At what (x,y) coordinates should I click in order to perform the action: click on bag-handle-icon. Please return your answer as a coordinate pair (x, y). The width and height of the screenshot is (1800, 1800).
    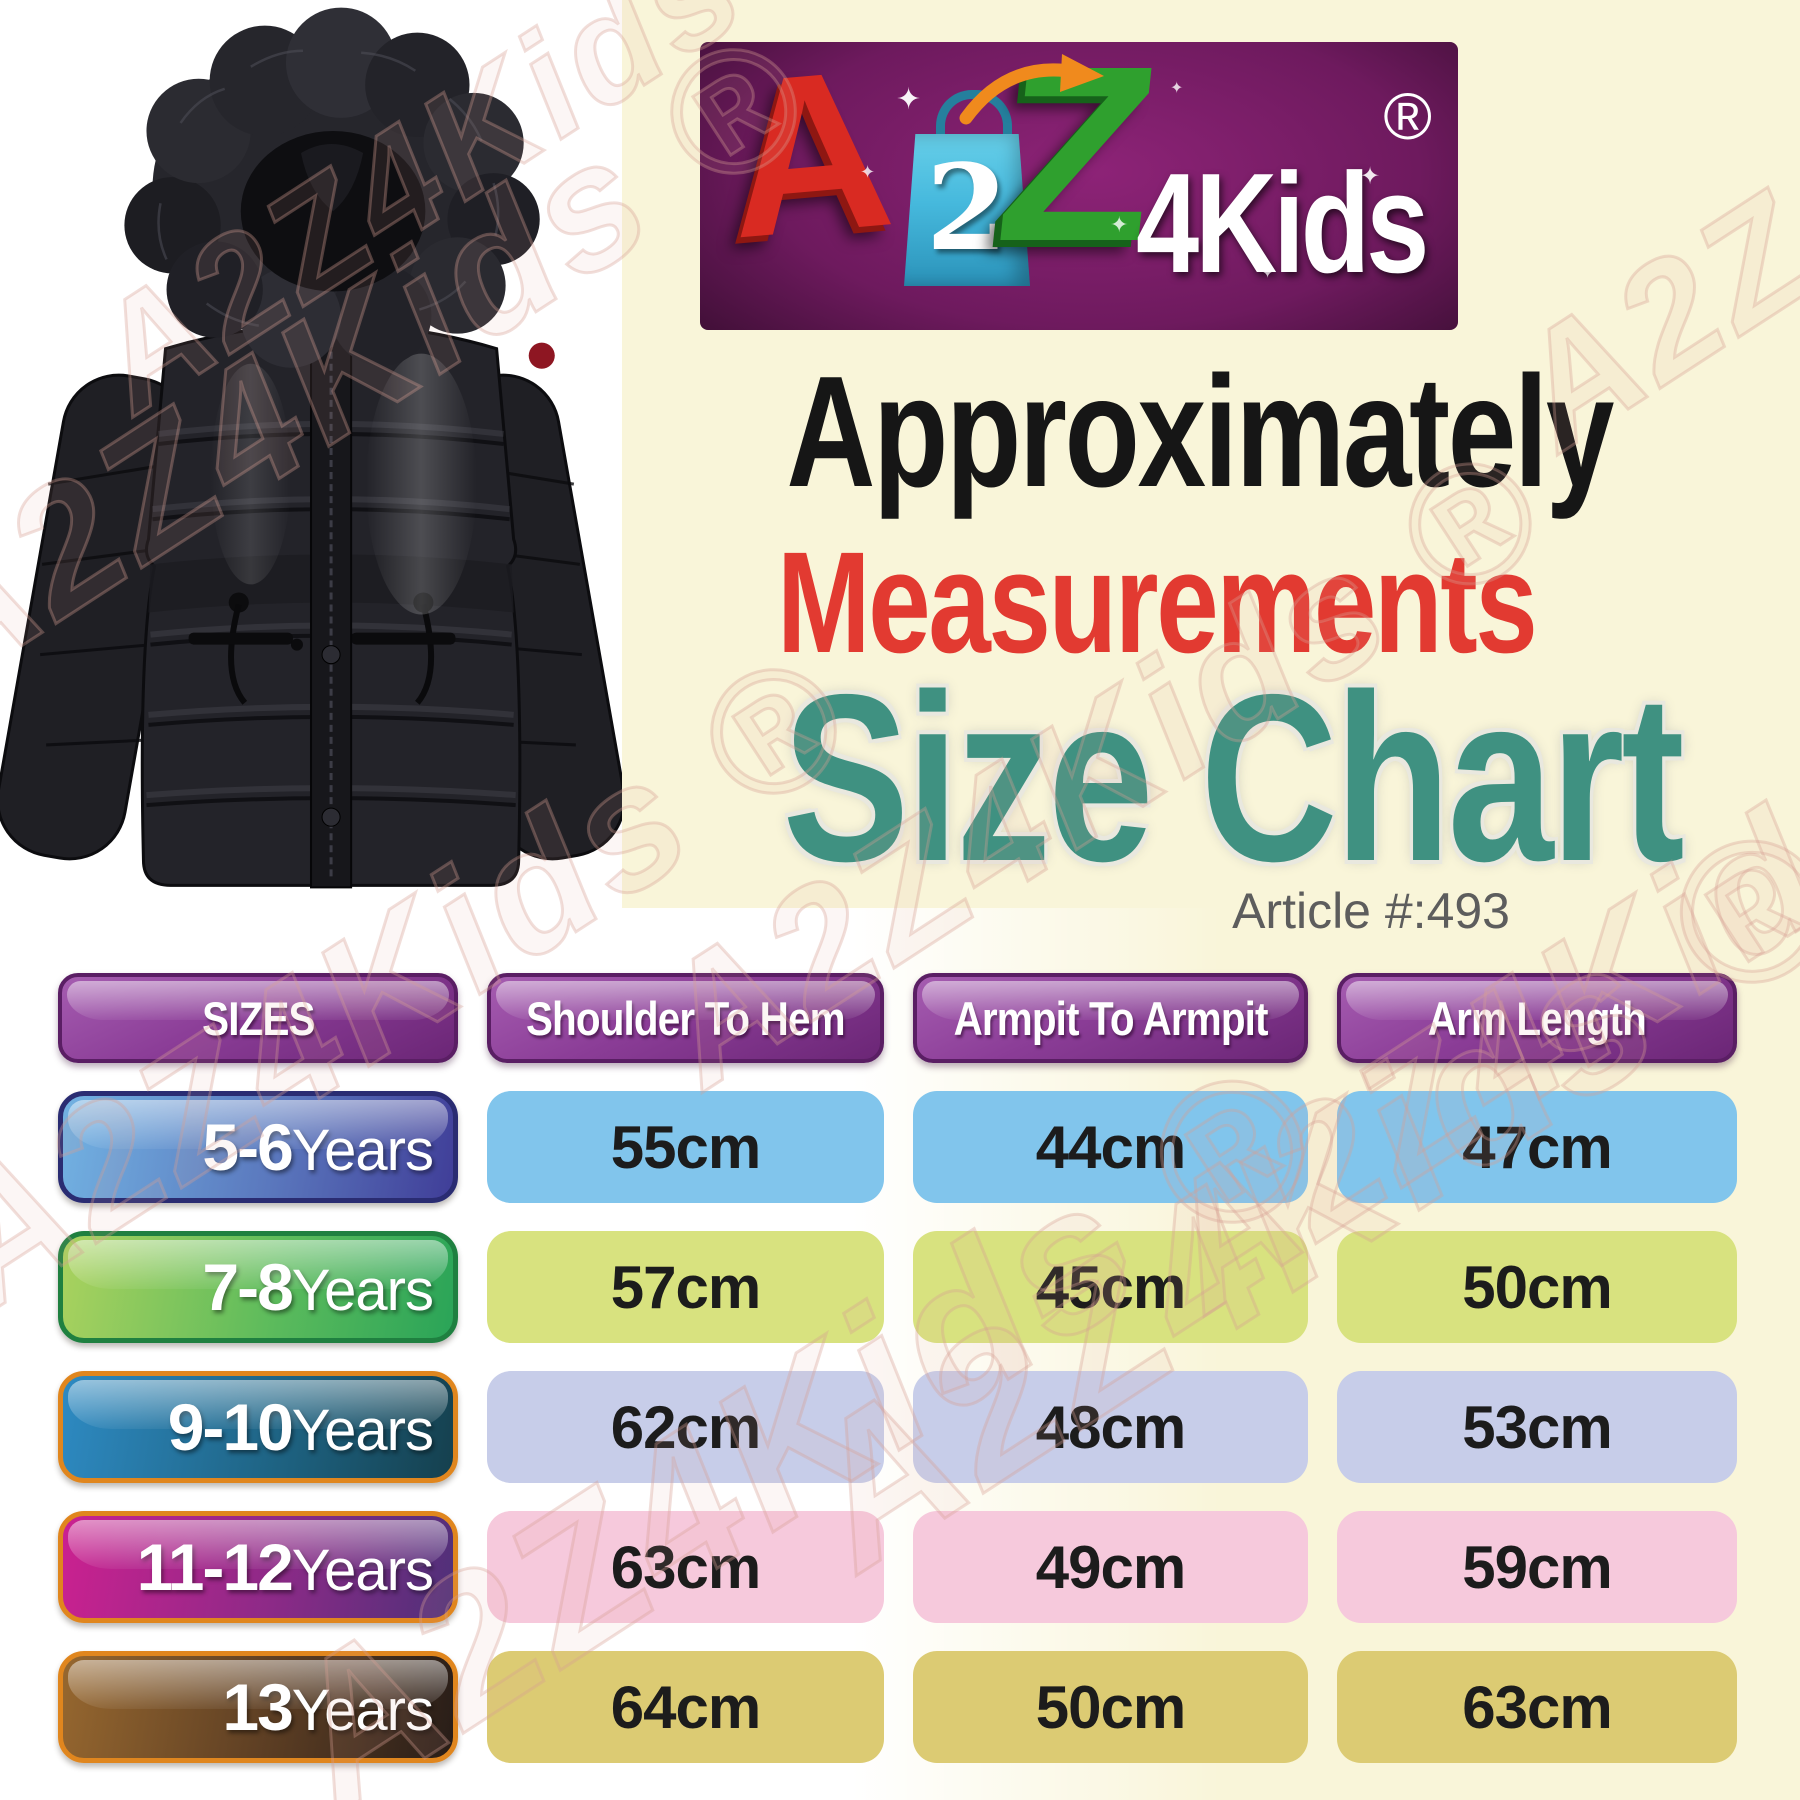
    Looking at the image, I should click on (974, 126).